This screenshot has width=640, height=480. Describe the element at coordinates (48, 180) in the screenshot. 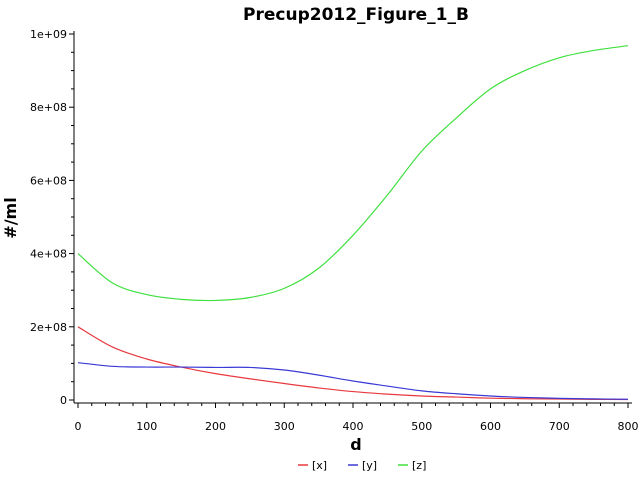

I see `y-tick-label: 6e+08` at that location.